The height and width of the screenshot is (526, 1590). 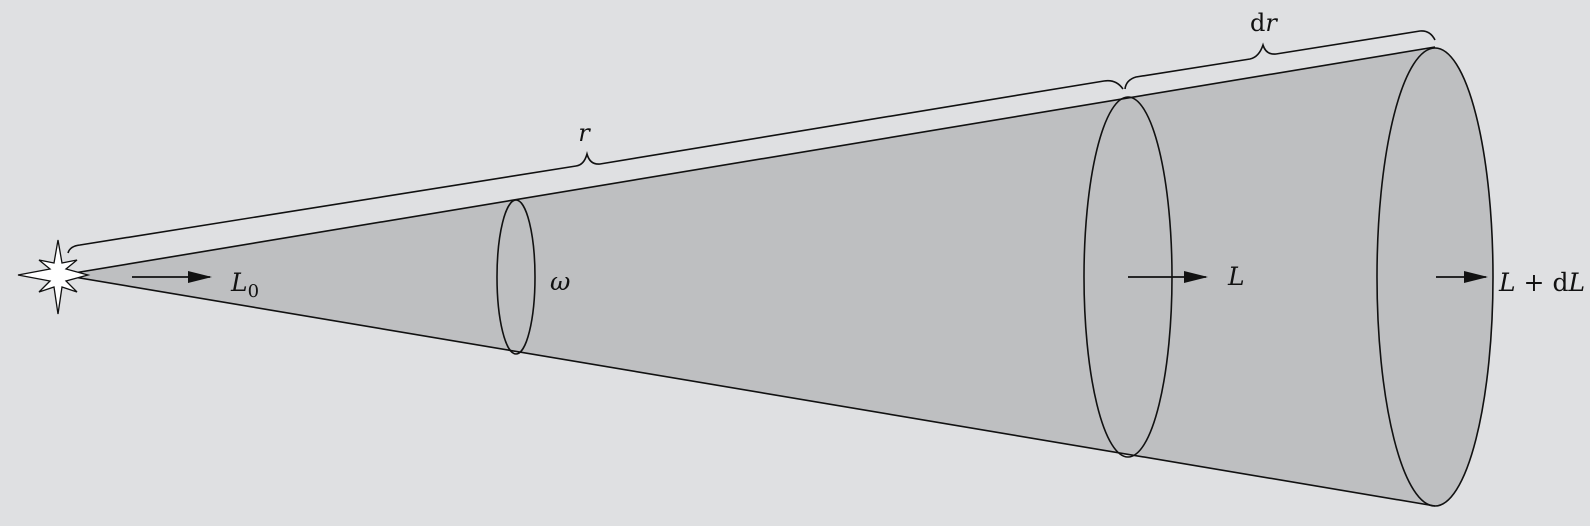 What do you see at coordinates (1435, 277) in the screenshot?
I see `LdL-cross-section` at bounding box center [1435, 277].